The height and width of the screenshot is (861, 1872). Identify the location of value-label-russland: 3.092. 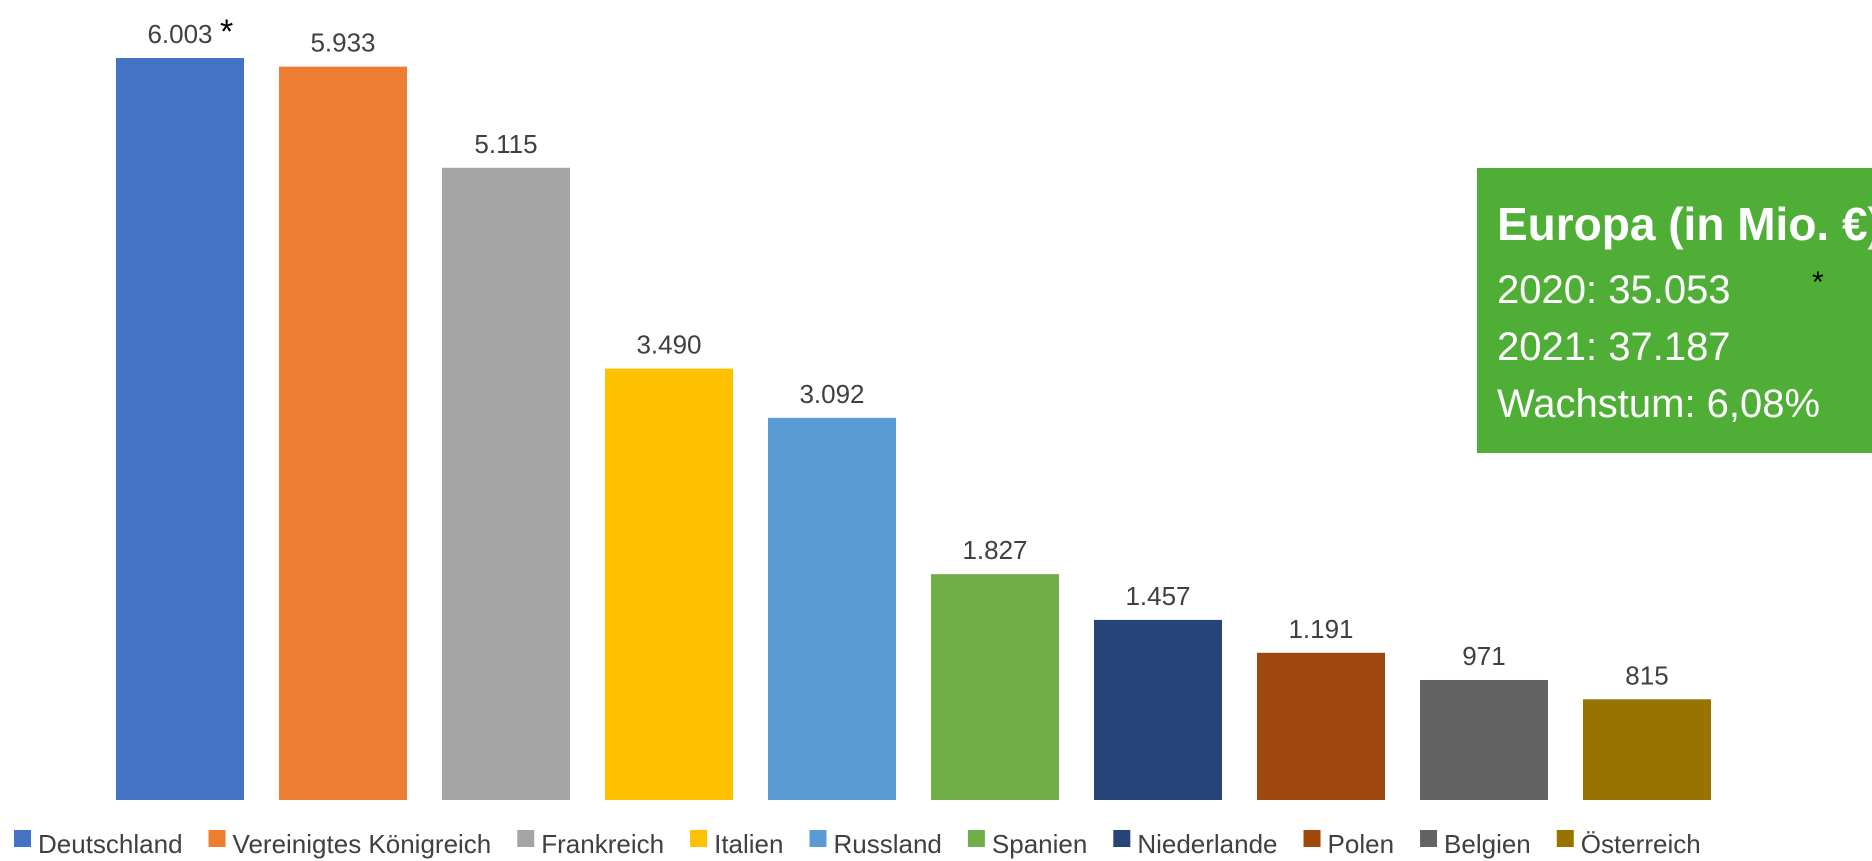
(831, 394).